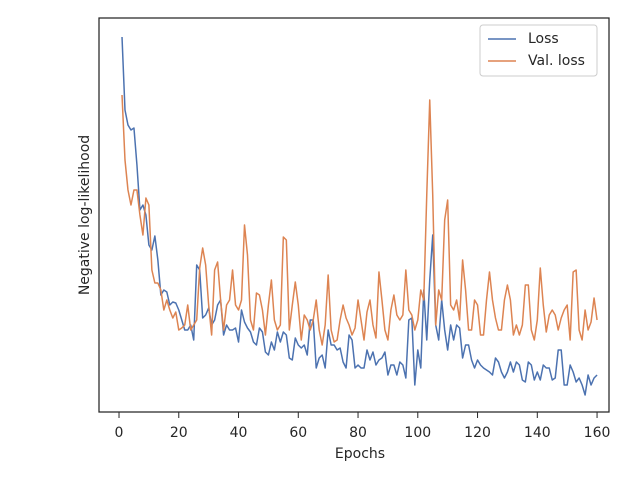 Image resolution: width=640 pixels, height=480 pixels. Describe the element at coordinates (556, 61) in the screenshot. I see `legend-label: Val. loss` at that location.